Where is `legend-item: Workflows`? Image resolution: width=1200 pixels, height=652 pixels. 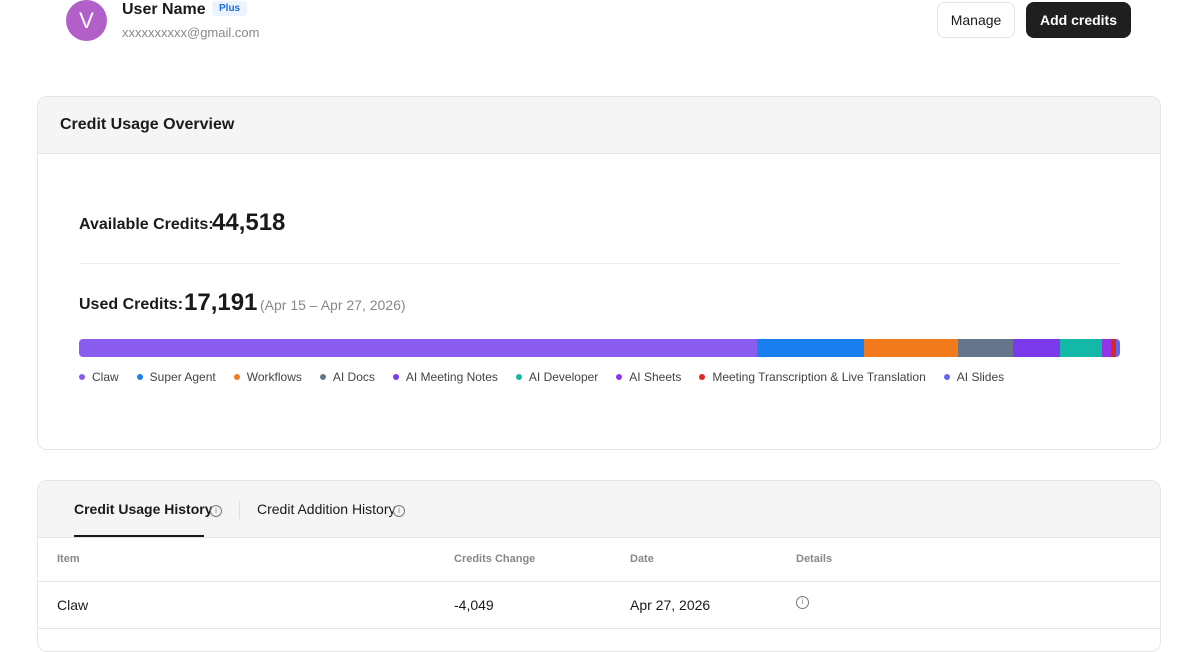 legend-item: Workflows is located at coordinates (267, 377).